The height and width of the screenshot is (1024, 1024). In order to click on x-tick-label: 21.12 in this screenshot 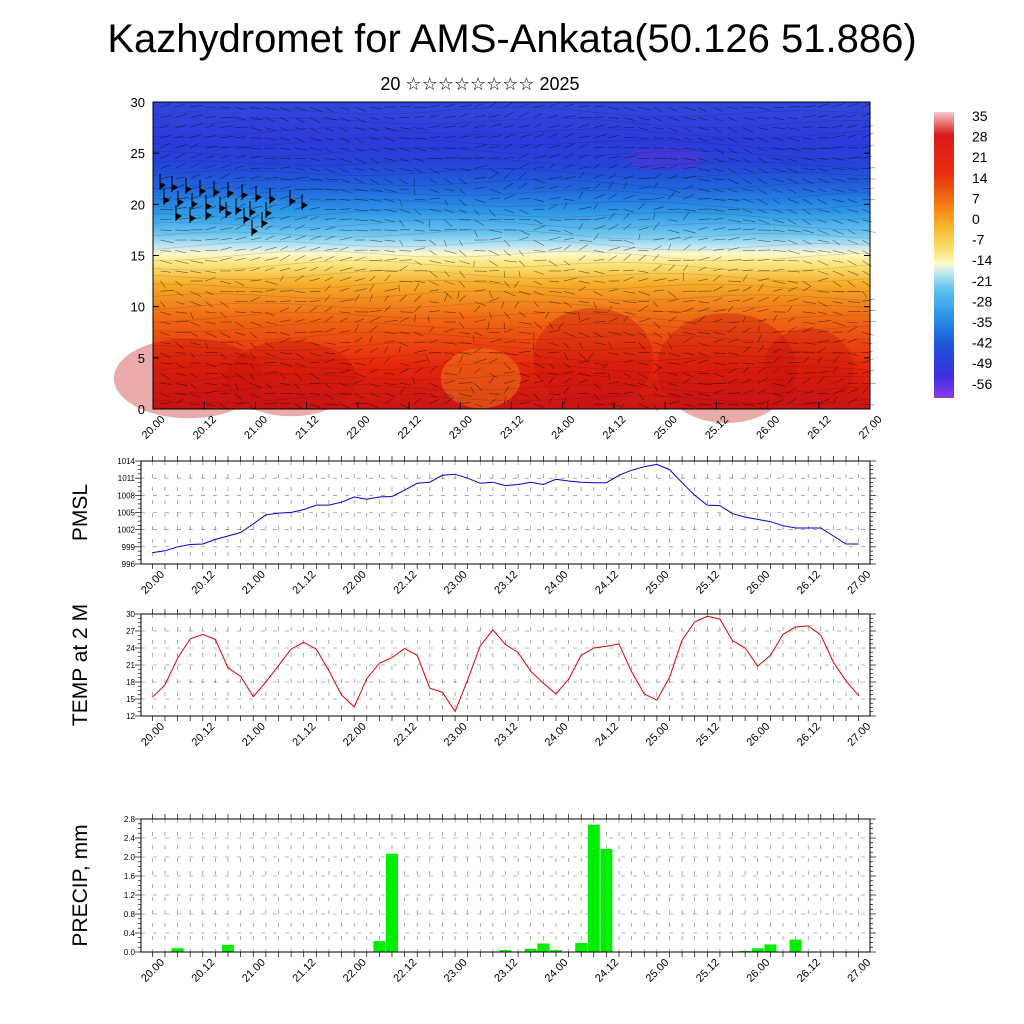, I will do `click(304, 583)`.